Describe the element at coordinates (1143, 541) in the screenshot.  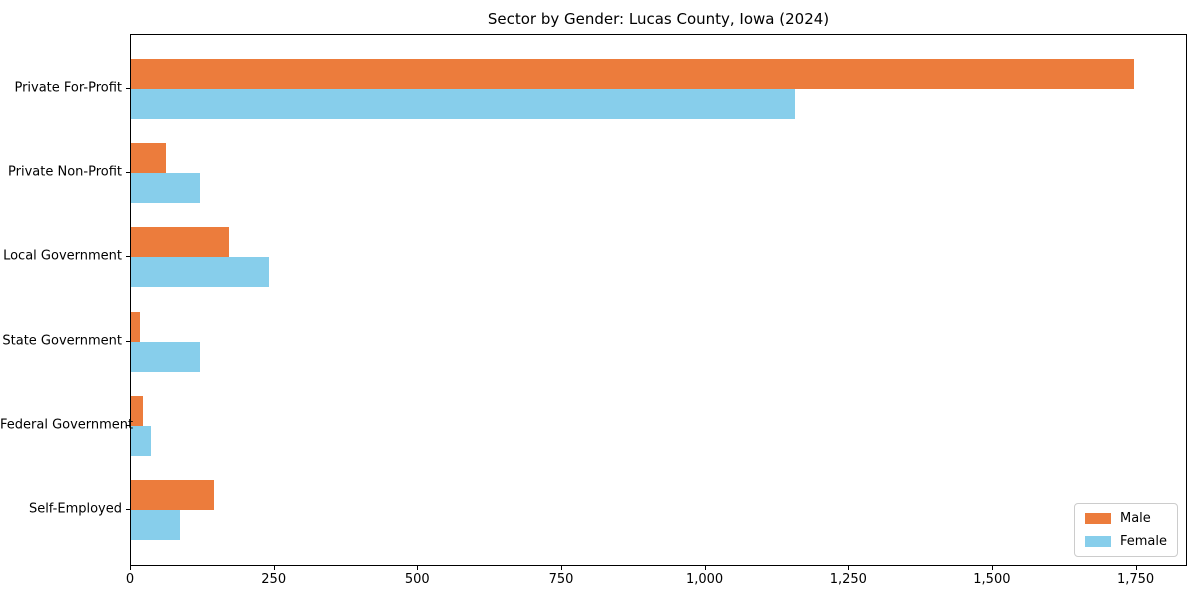
I see `legend-label-female: Female` at that location.